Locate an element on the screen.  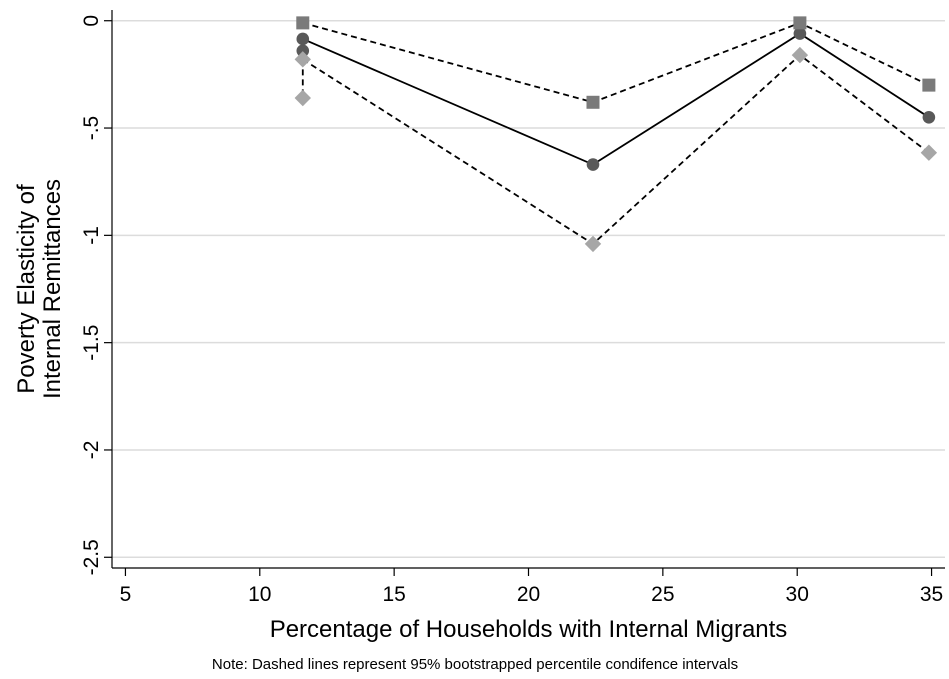
extra-point-diamond is located at coordinates (302, 98).